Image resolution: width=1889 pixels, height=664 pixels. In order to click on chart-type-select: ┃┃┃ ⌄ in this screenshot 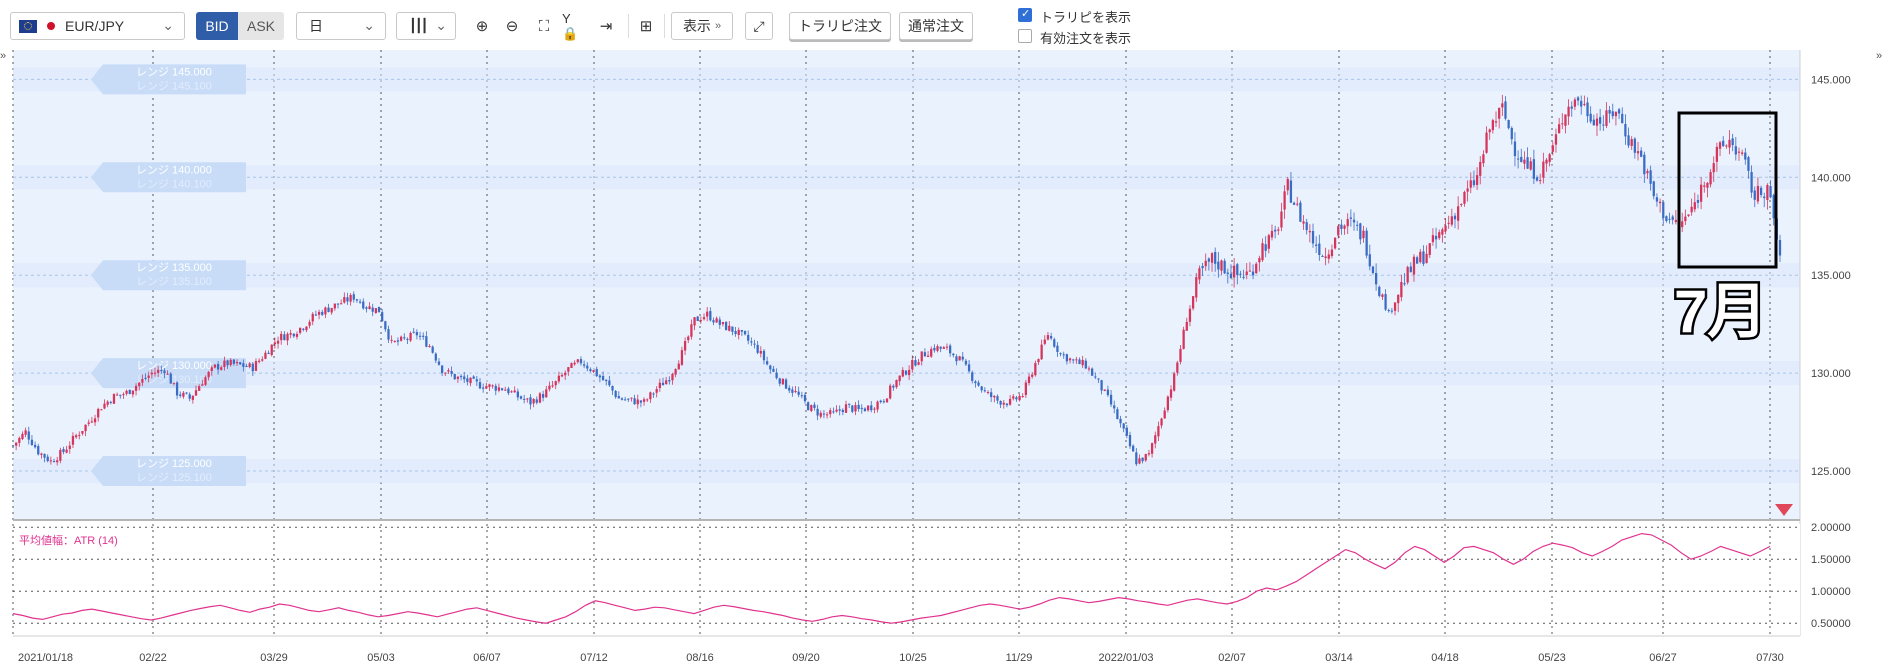, I will do `click(426, 26)`.